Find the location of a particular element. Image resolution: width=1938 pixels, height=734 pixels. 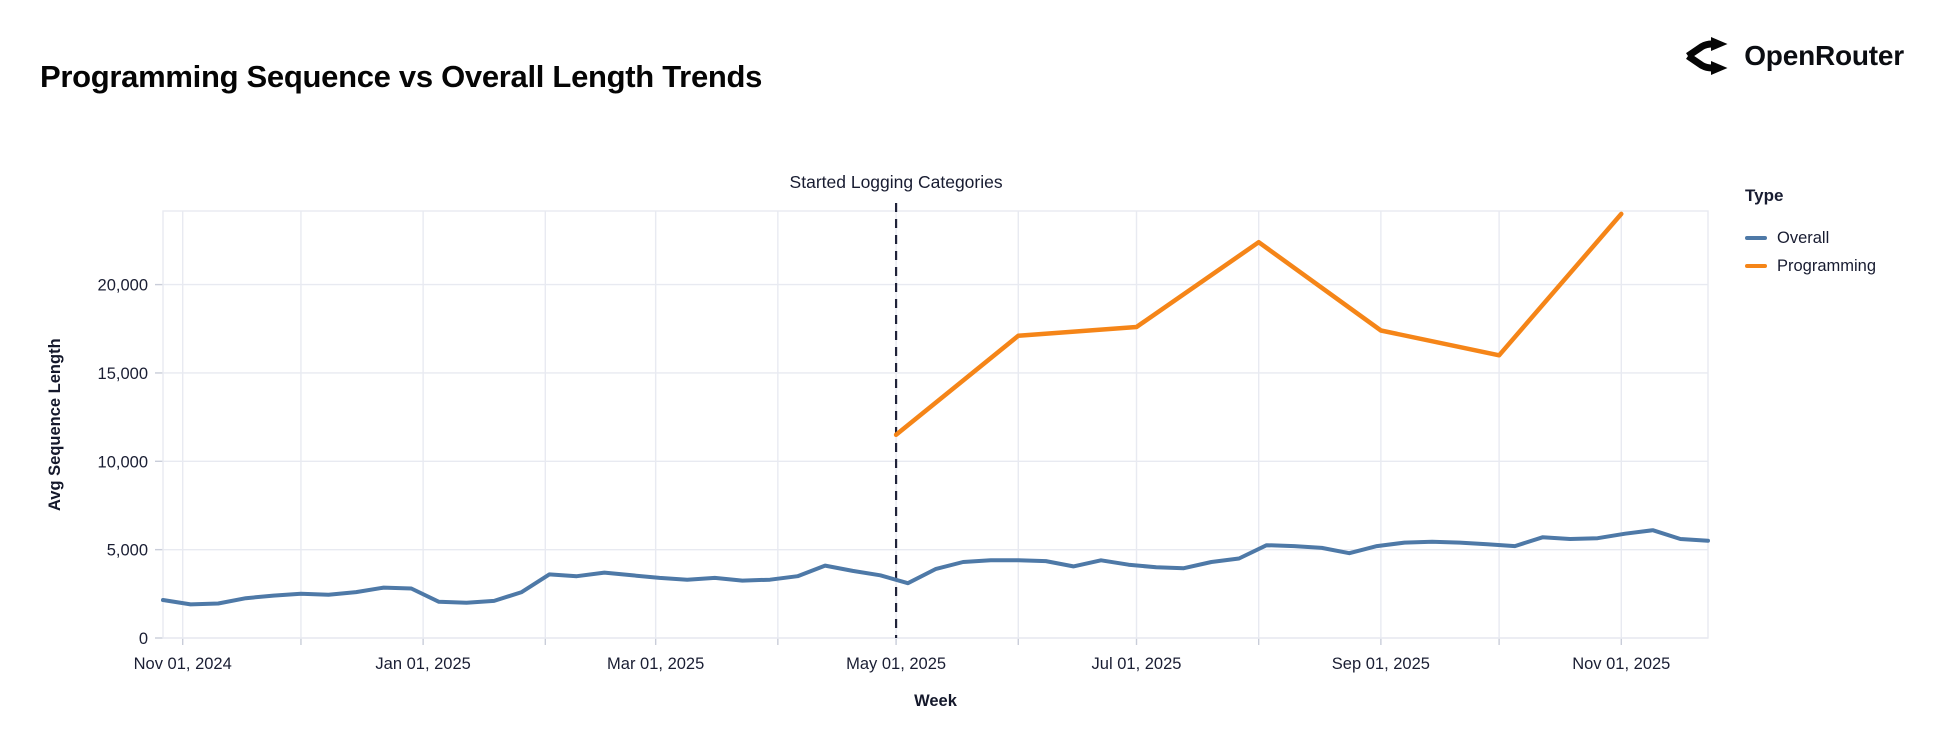

legend-title: Type is located at coordinates (1764, 195).